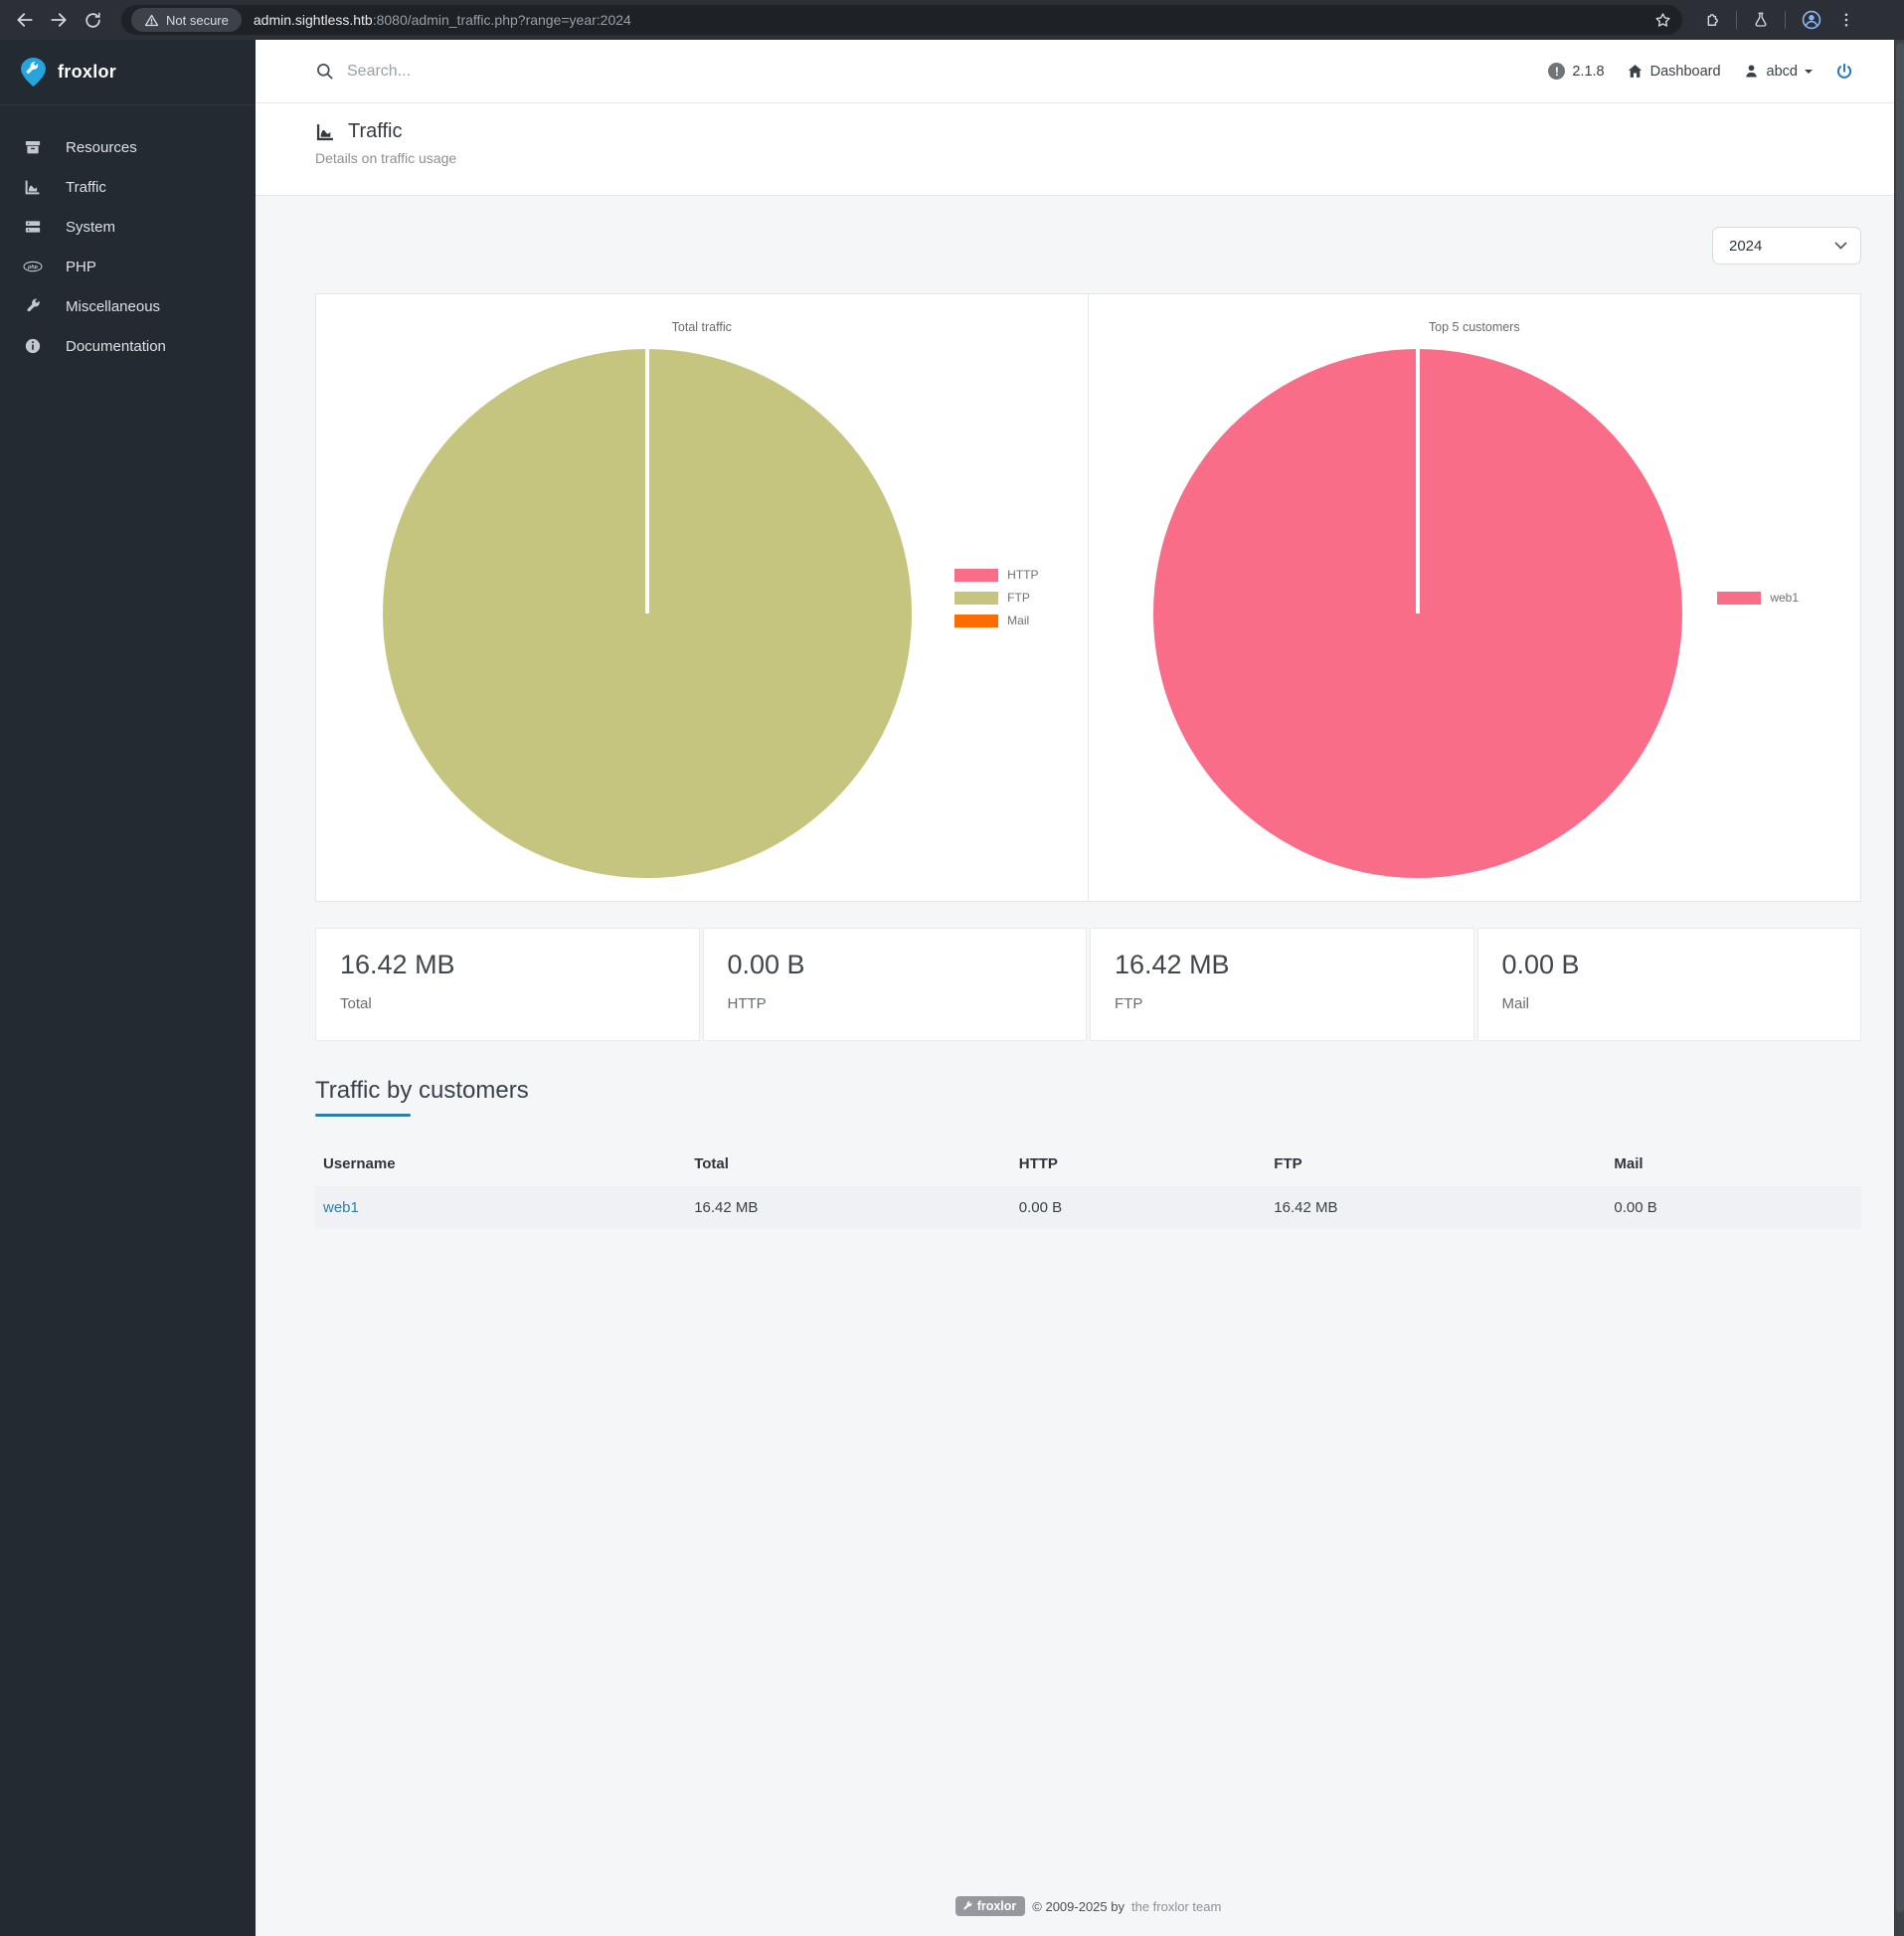  What do you see at coordinates (996, 575) in the screenshot?
I see `legend-item-http: HTTP` at bounding box center [996, 575].